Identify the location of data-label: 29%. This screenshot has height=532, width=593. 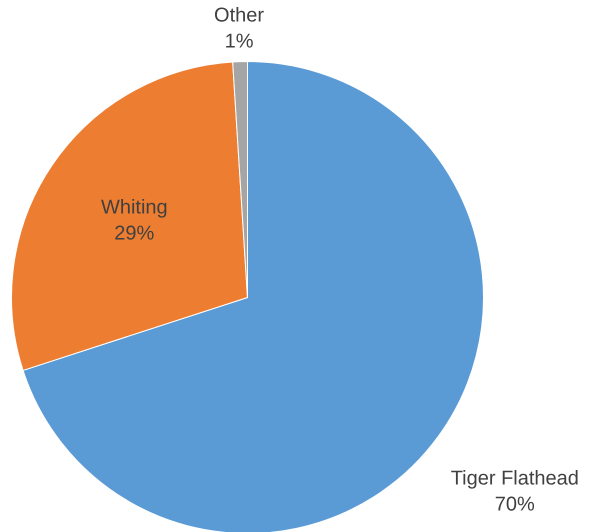
(134, 233).